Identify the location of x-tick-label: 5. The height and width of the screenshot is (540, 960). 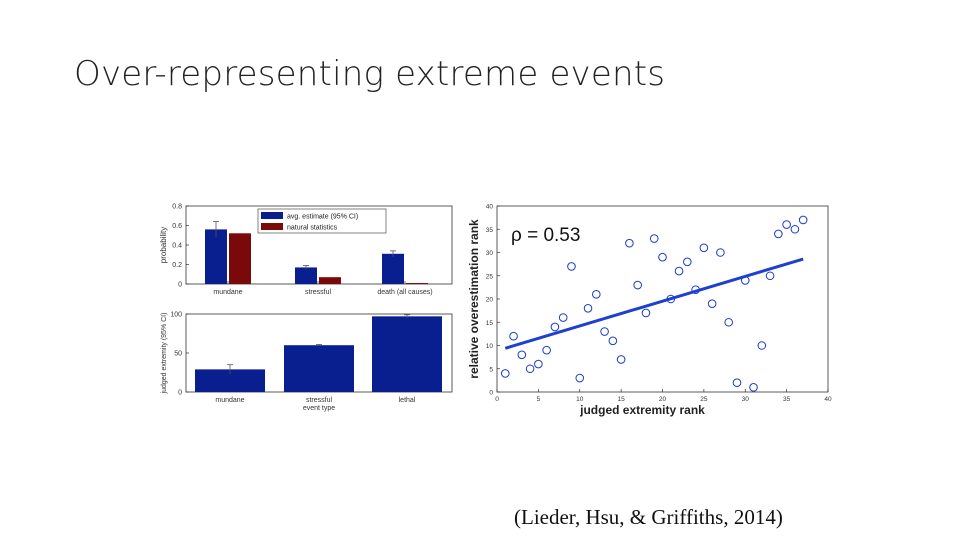
(539, 399).